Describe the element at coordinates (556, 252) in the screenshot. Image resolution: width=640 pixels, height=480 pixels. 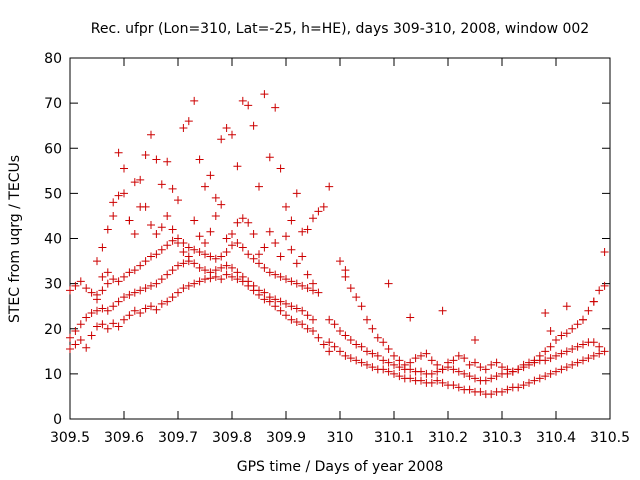
I see `x-tick: 310.4` at that location.